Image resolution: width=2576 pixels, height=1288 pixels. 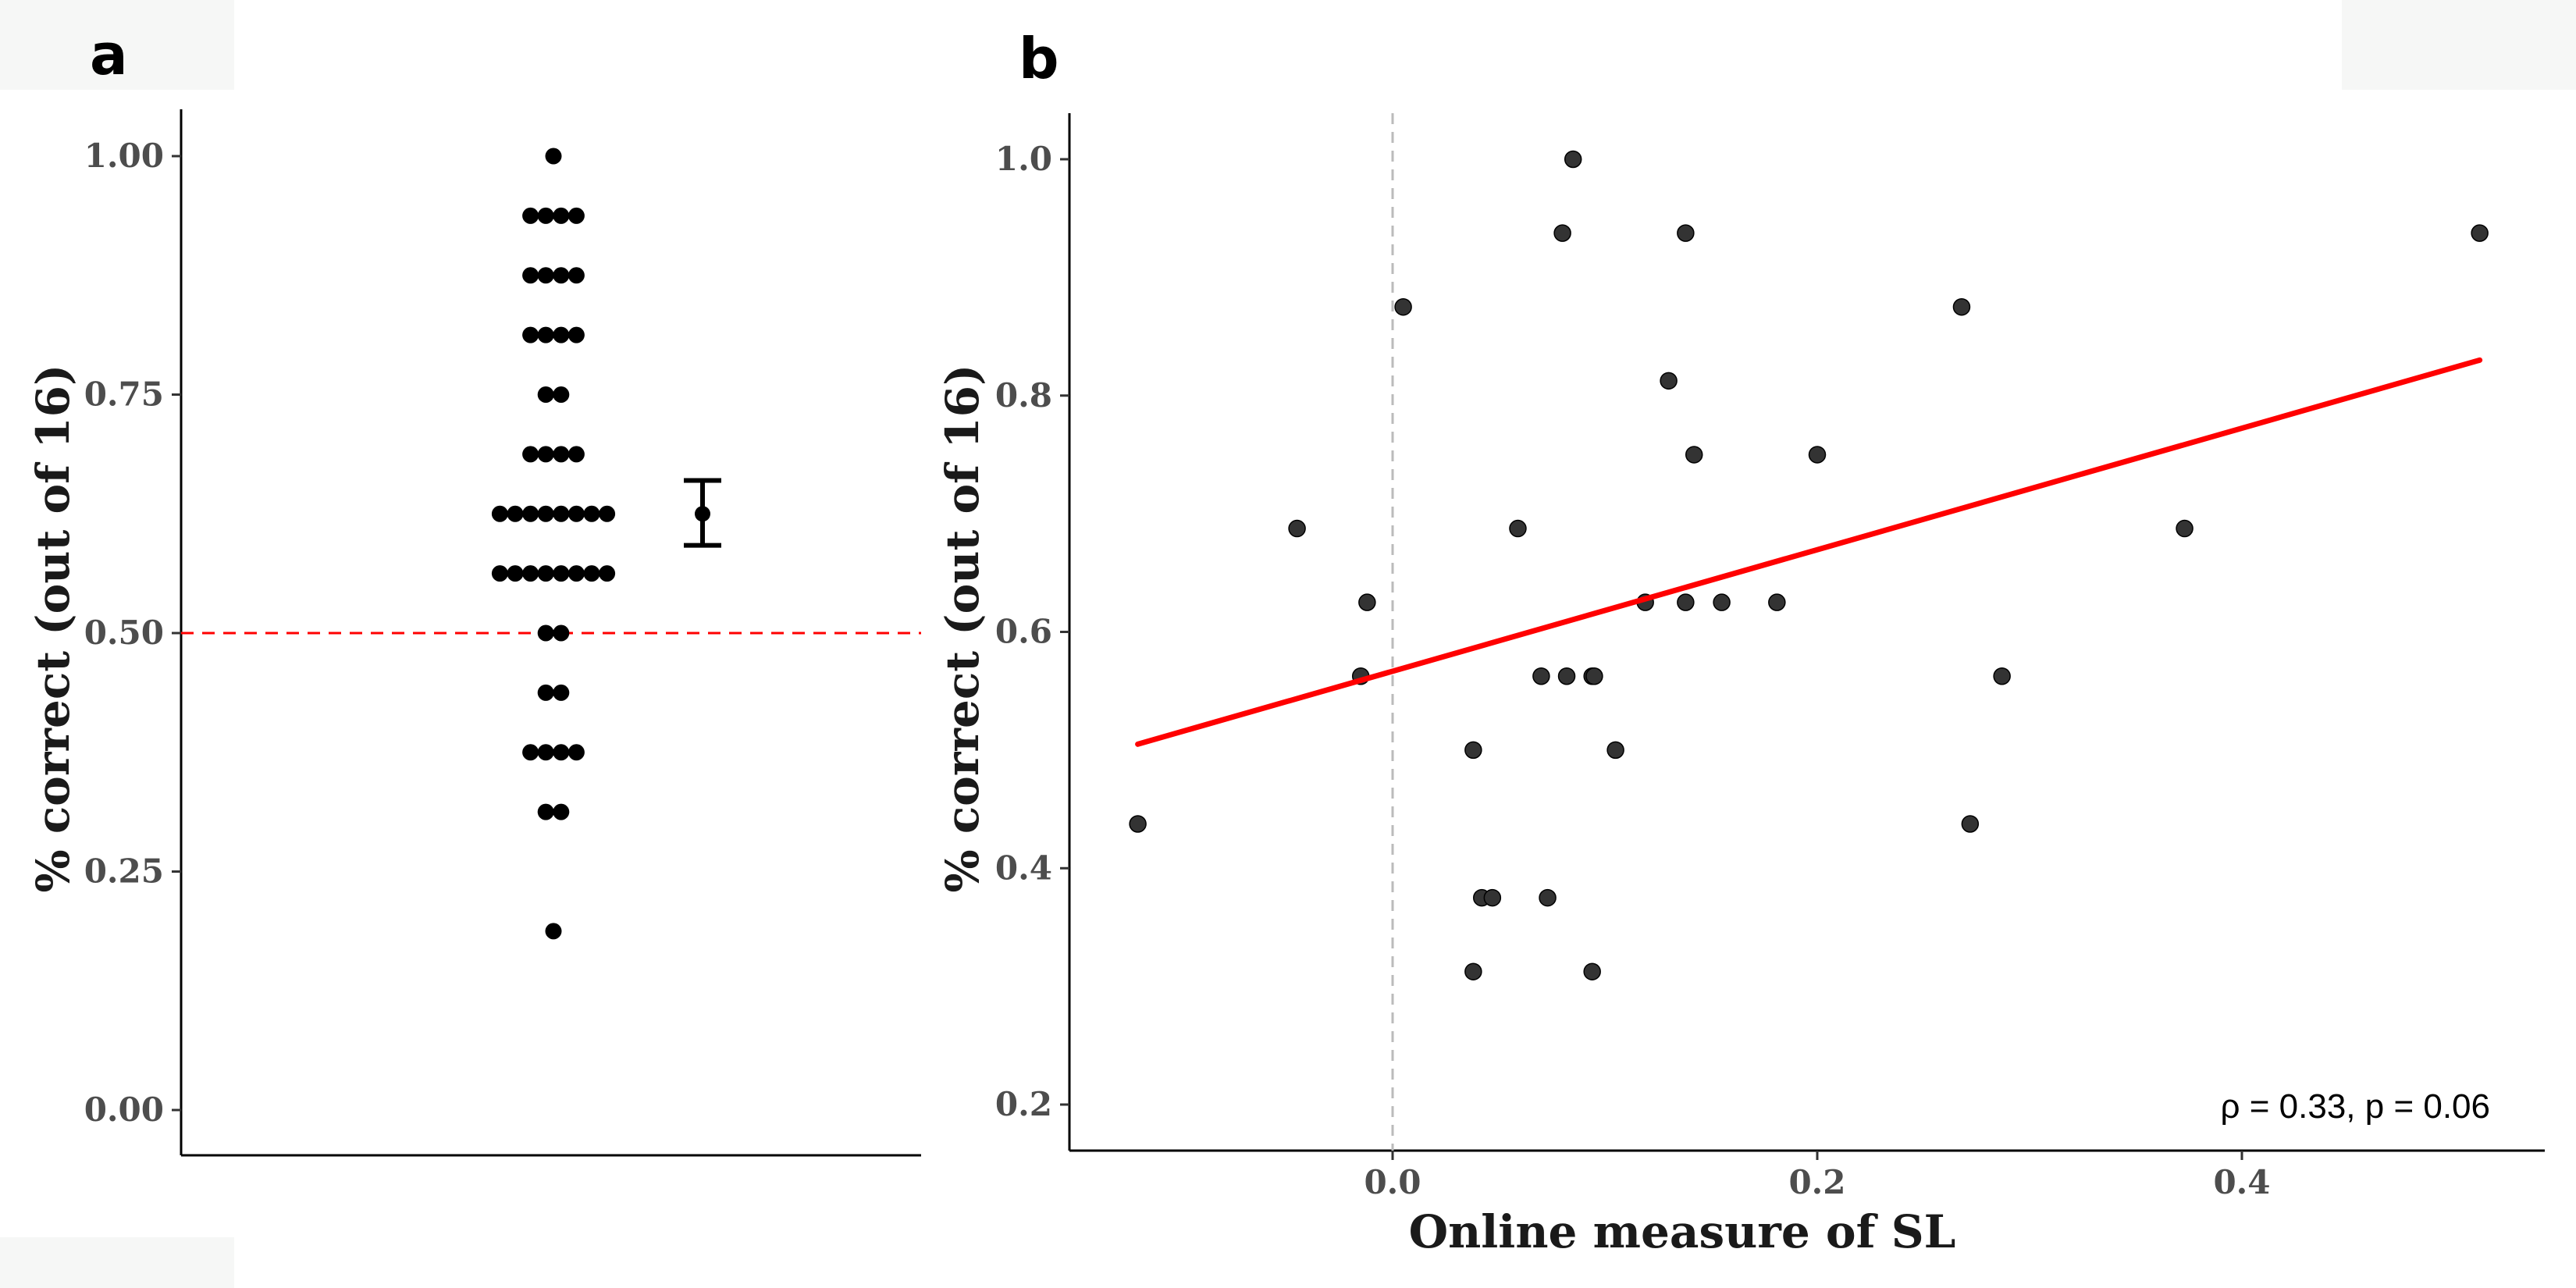 I want to click on panel-a-y-tick-label: 0.75, so click(x=124, y=394).